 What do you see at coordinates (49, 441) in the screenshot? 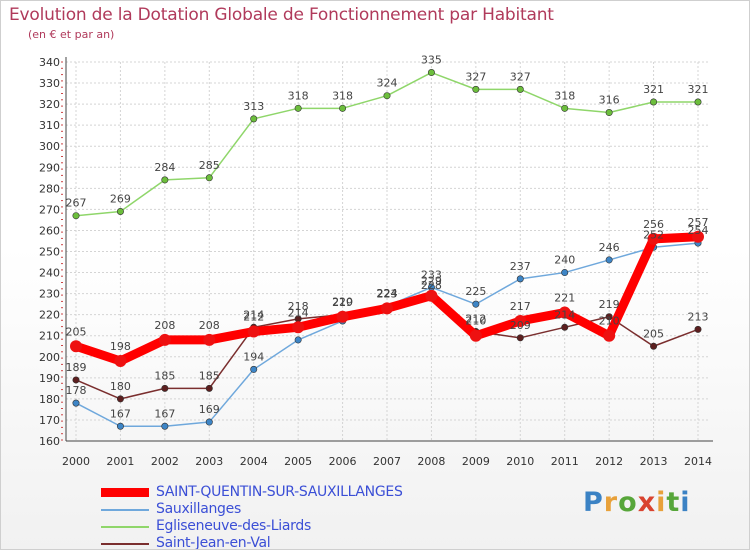
I see `y-tick-label: 160` at bounding box center [49, 441].